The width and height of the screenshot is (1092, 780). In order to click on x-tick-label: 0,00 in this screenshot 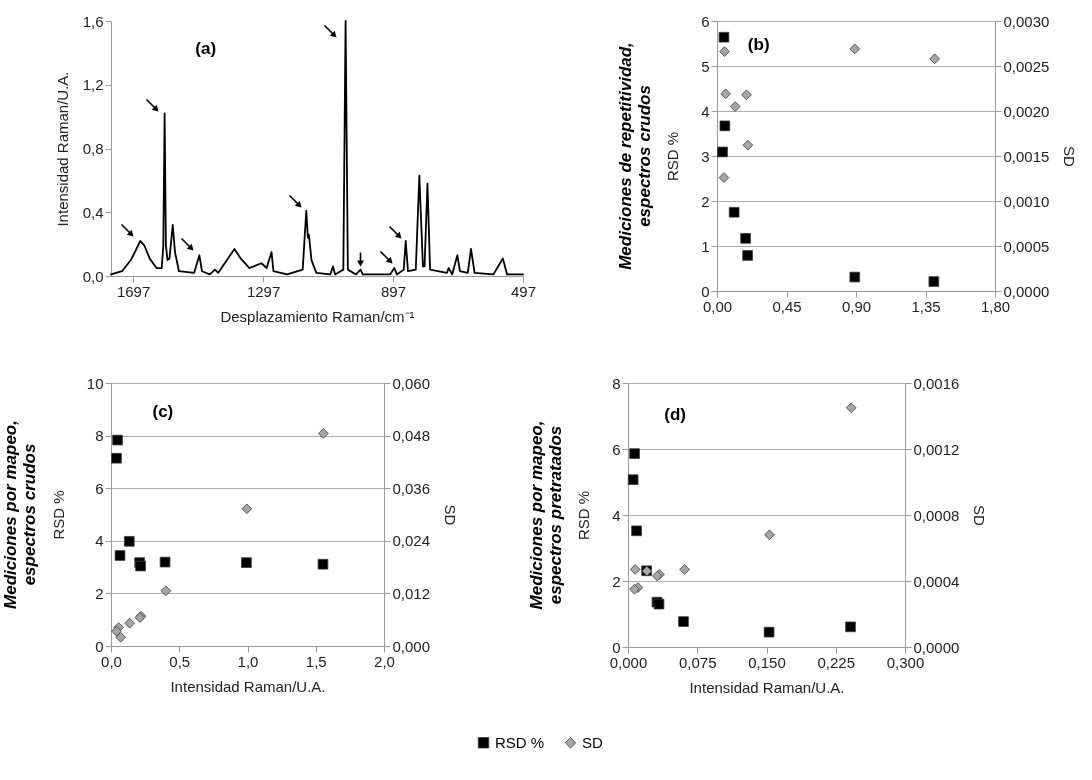, I will do `click(717, 306)`.